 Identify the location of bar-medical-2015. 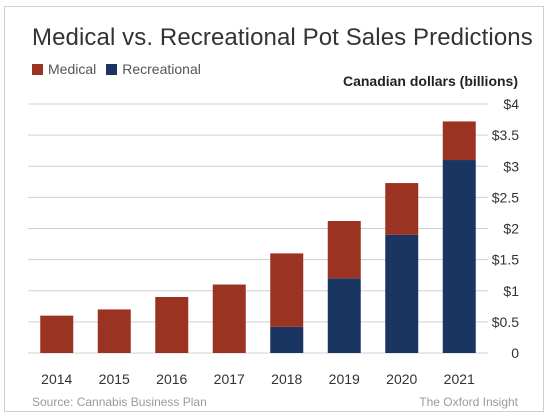
(114, 331).